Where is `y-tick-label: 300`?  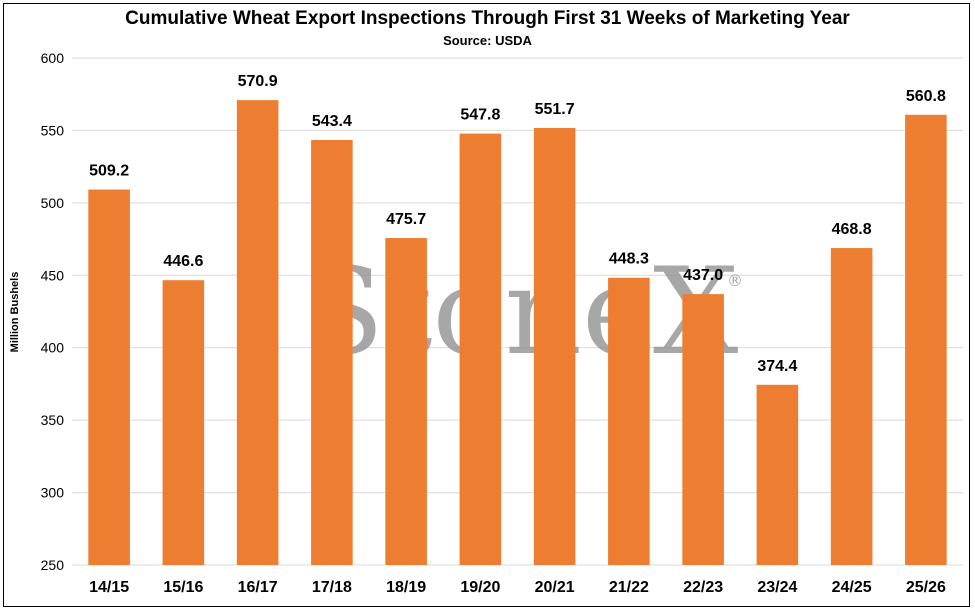 y-tick-label: 300 is located at coordinates (53, 493).